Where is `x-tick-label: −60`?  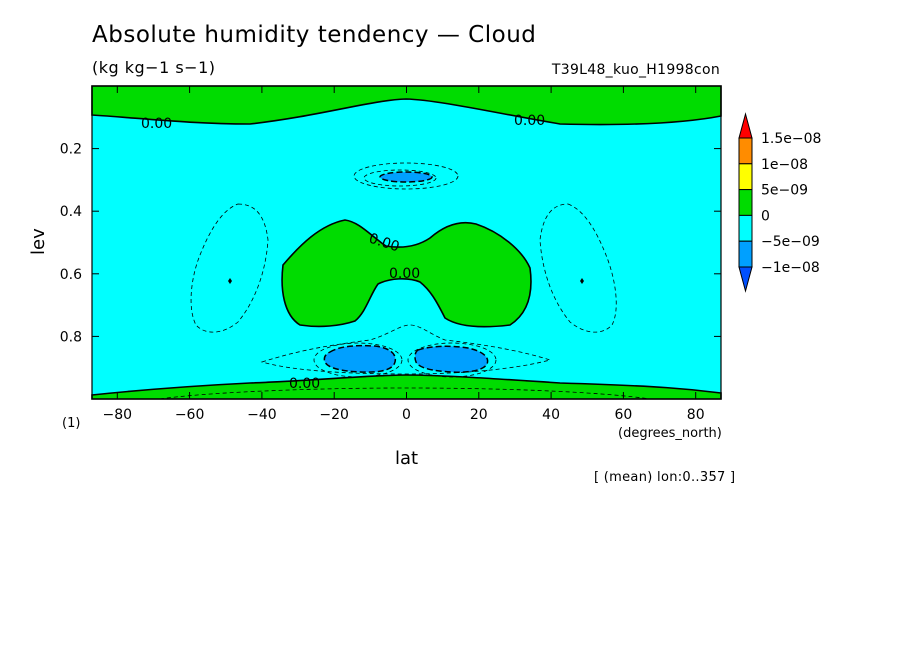
x-tick-label: −60 is located at coordinates (190, 415).